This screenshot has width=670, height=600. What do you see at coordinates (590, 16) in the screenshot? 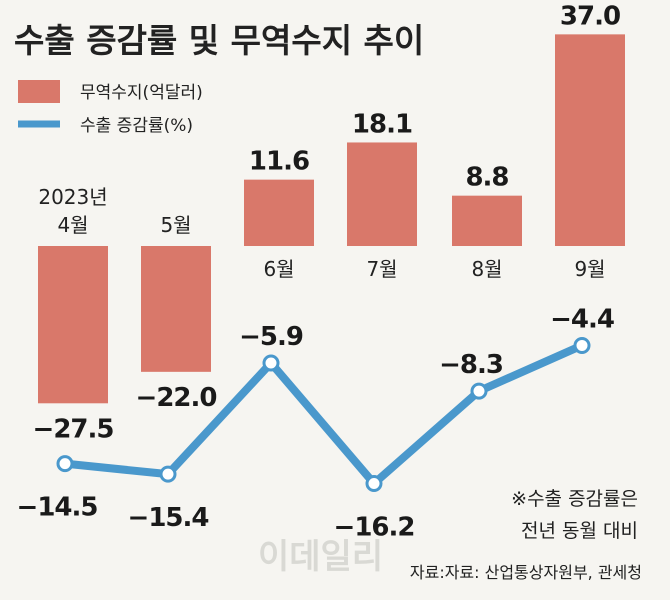
I see `bar-value-label: 37.0` at bounding box center [590, 16].